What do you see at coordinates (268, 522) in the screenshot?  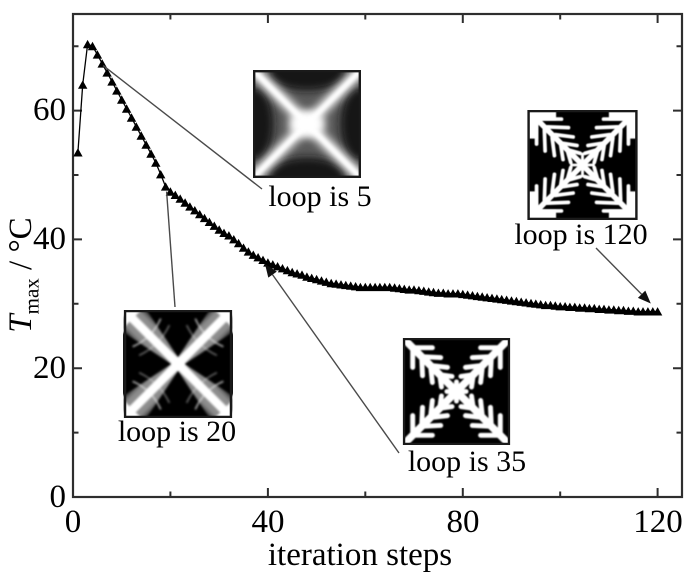 I see `x-tick-label-40: 40` at bounding box center [268, 522].